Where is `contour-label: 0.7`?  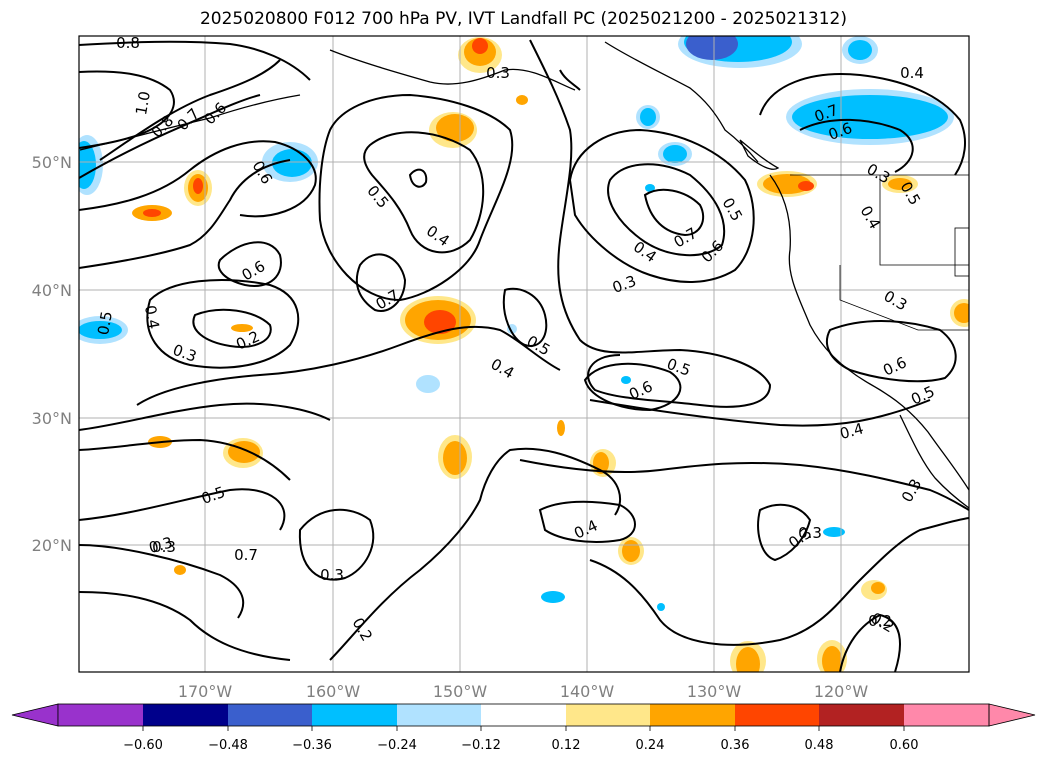
contour-label: 0.7 is located at coordinates (246, 555).